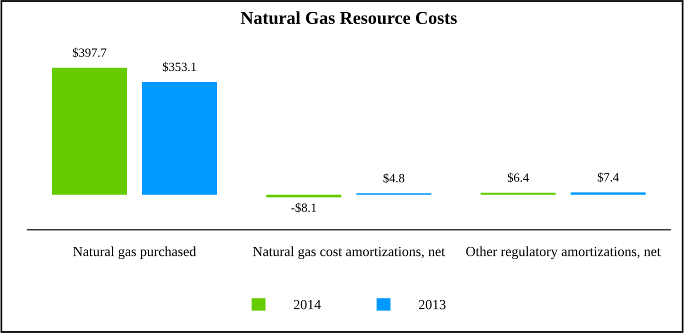  I want to click on data-label: $4.8, so click(393, 178).